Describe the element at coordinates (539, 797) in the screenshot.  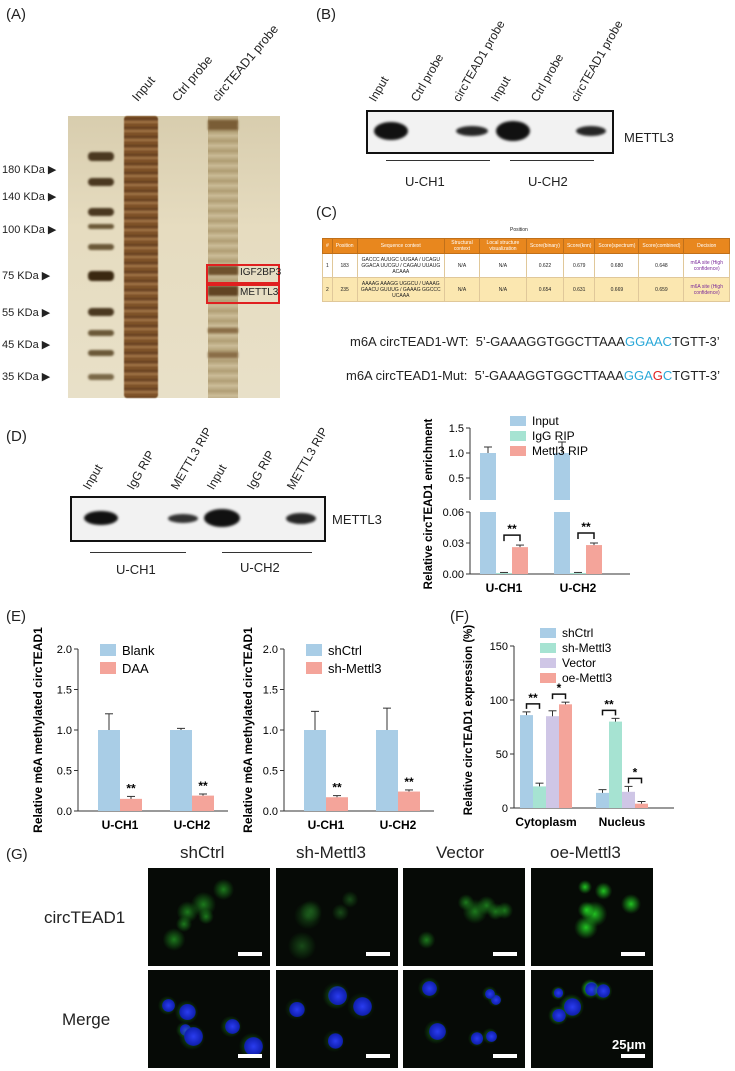
I see `bar-sh-mettl3` at that location.